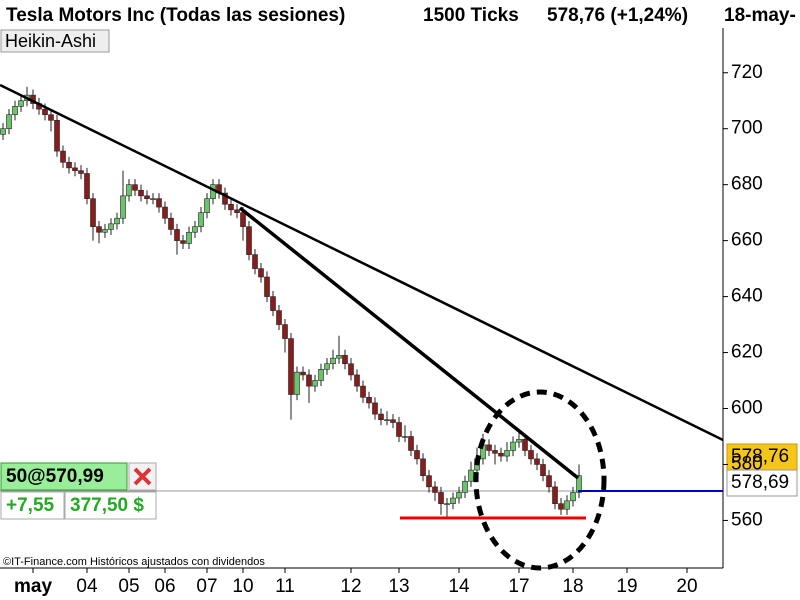 The height and width of the screenshot is (600, 800). What do you see at coordinates (107, 505) in the screenshot?
I see `amount: 377,50 $` at bounding box center [107, 505].